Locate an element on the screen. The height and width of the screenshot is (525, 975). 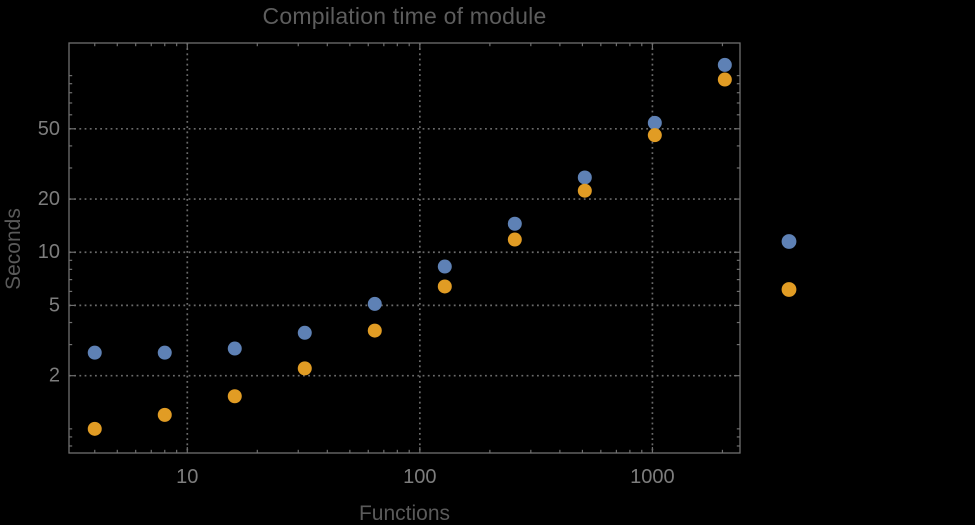
y-tick-label: 2 is located at coordinates (54, 376).